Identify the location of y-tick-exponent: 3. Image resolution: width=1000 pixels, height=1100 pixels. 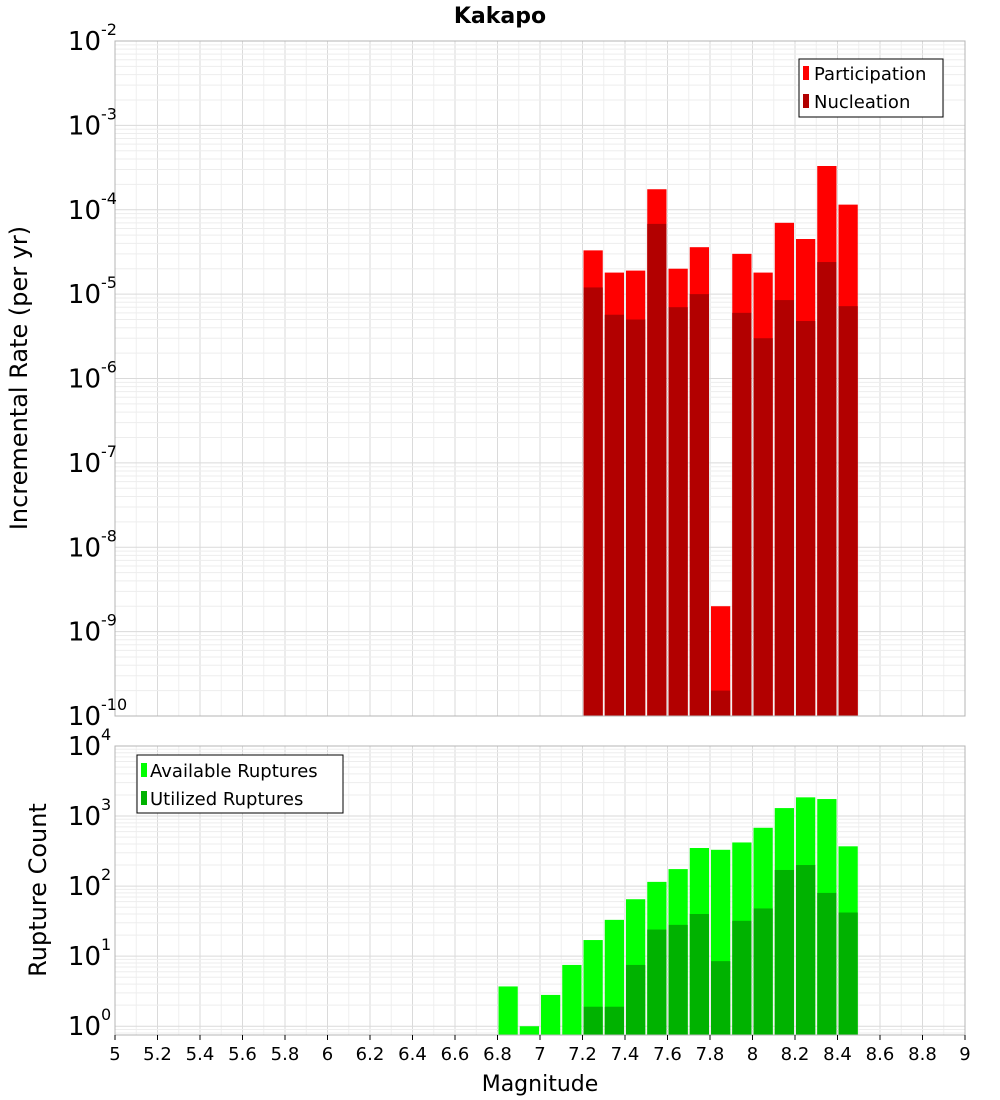
(106, 804).